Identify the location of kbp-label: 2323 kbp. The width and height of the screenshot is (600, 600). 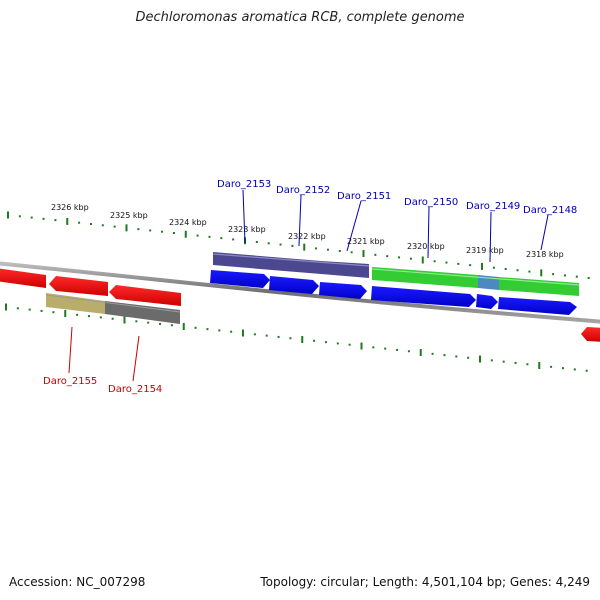
(247, 229).